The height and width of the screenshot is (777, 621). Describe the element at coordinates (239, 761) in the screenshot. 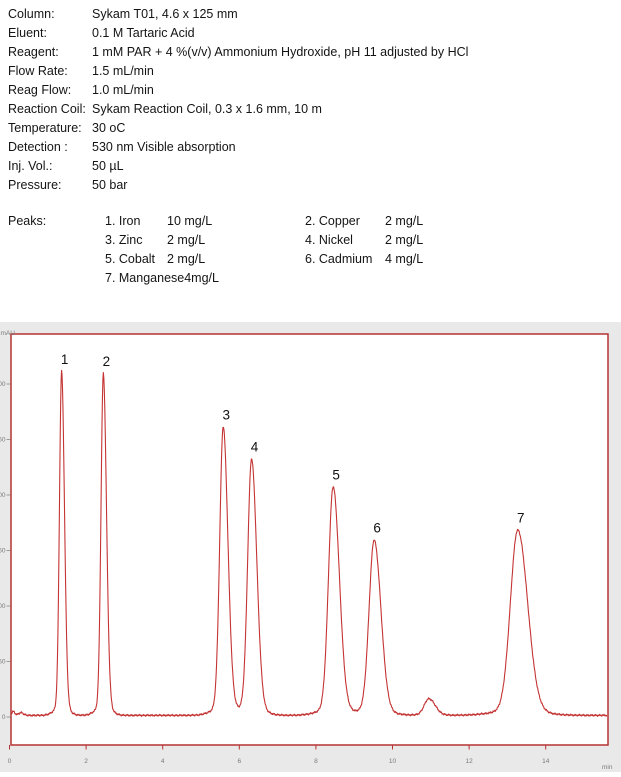

I see `x-tick-label: 6` at that location.